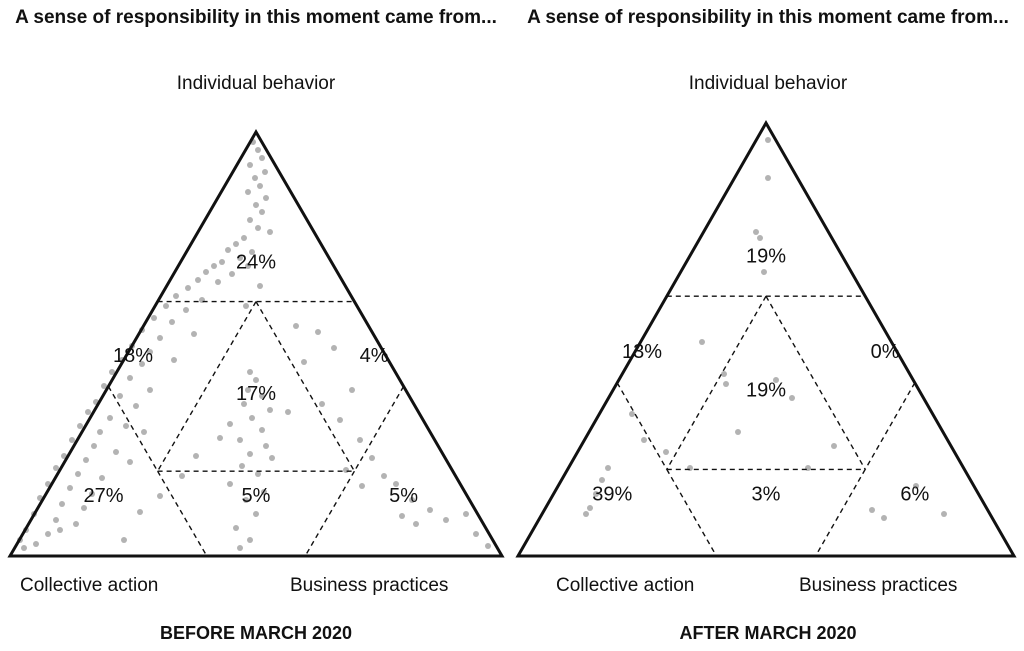 This screenshot has width=1024, height=651. I want to click on region-percentage-center: 17%, so click(256, 394).